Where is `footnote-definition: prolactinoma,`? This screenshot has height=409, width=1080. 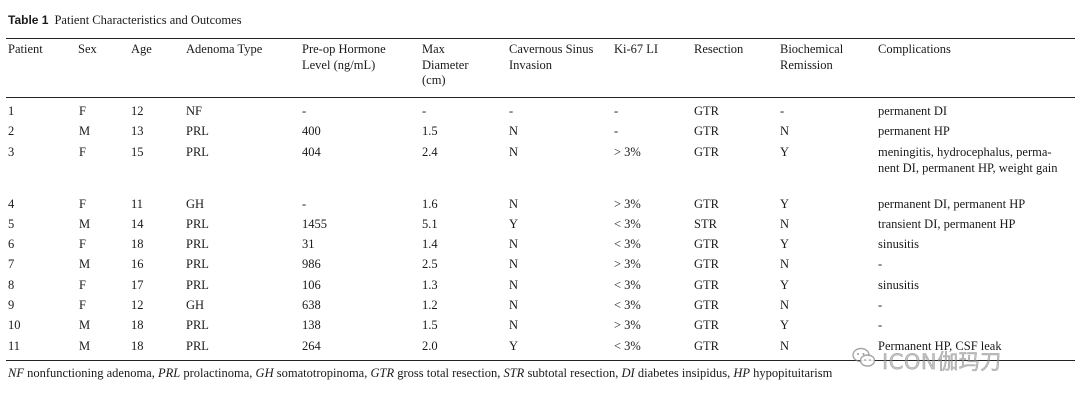
footnote-definition: prolactinoma, is located at coordinates (218, 373).